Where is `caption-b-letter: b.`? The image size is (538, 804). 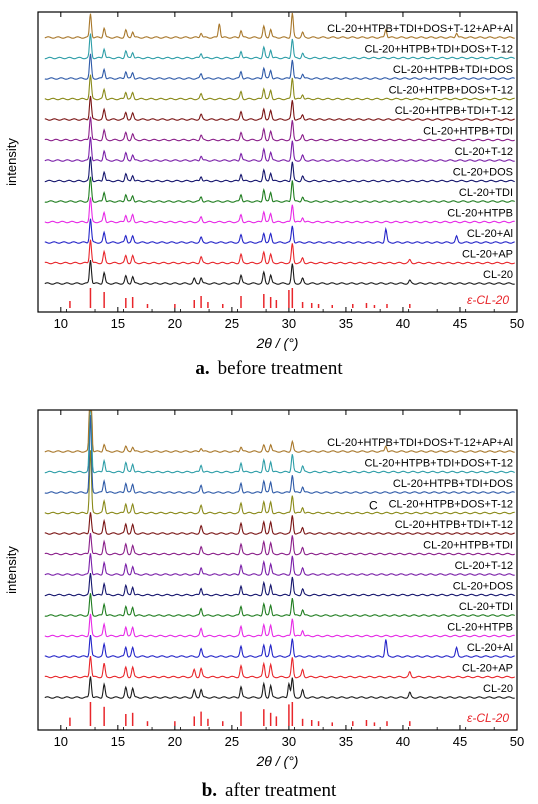 caption-b-letter: b. is located at coordinates (209, 790).